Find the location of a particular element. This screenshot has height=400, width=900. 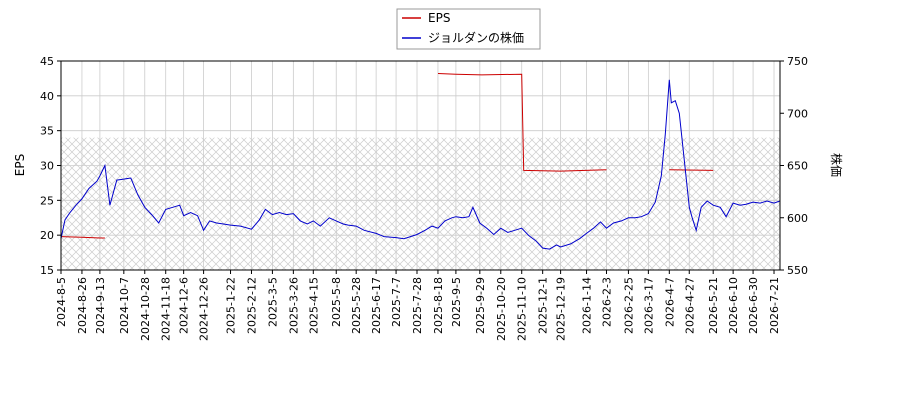

x-tick-label: 2025-3-26 is located at coordinates (293, 305).